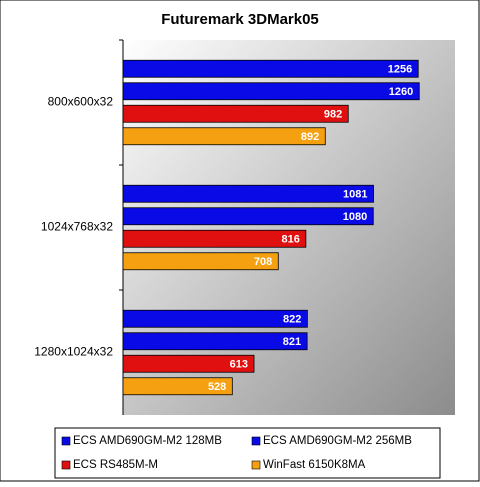 The width and height of the screenshot is (480, 487). I want to click on value-label: 982, so click(333, 115).